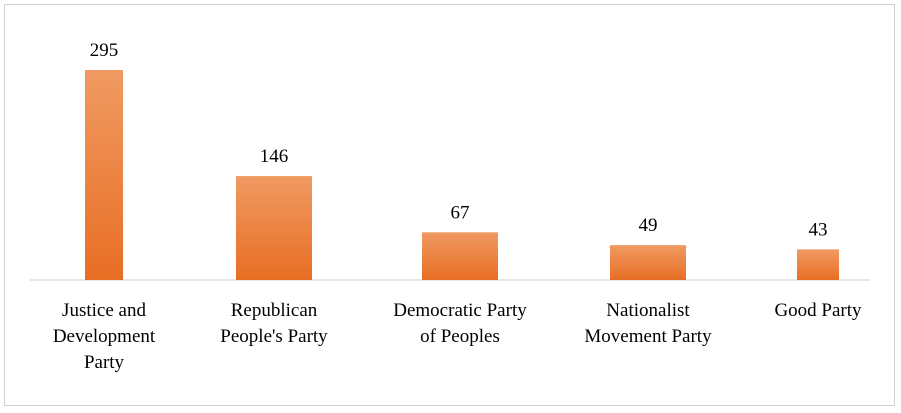 Image resolution: width=901 pixels, height=413 pixels. I want to click on data-label-1: 146, so click(274, 156).